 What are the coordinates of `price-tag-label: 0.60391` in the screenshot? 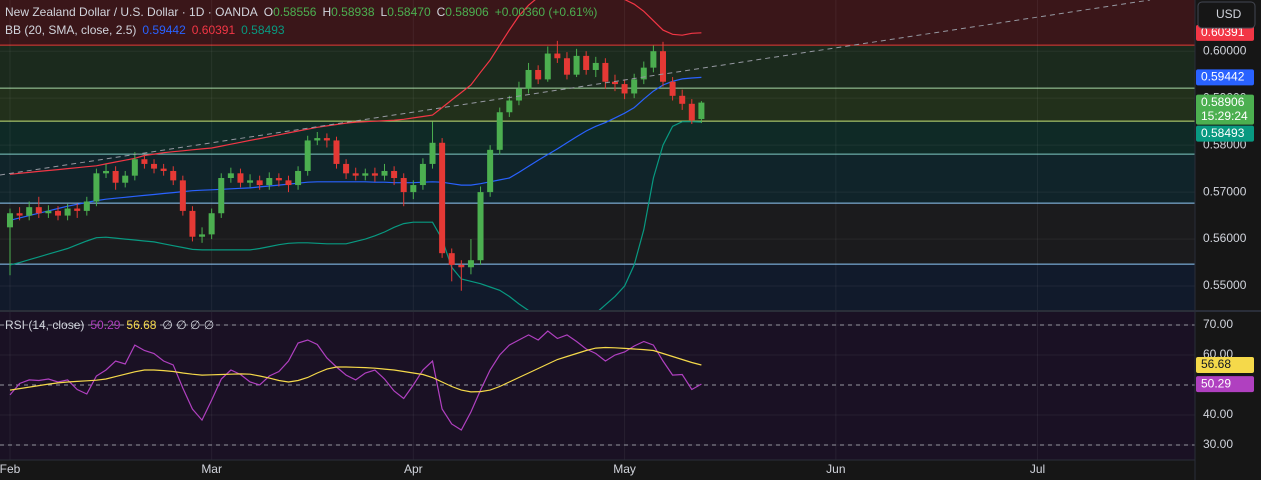 It's located at (1223, 32).